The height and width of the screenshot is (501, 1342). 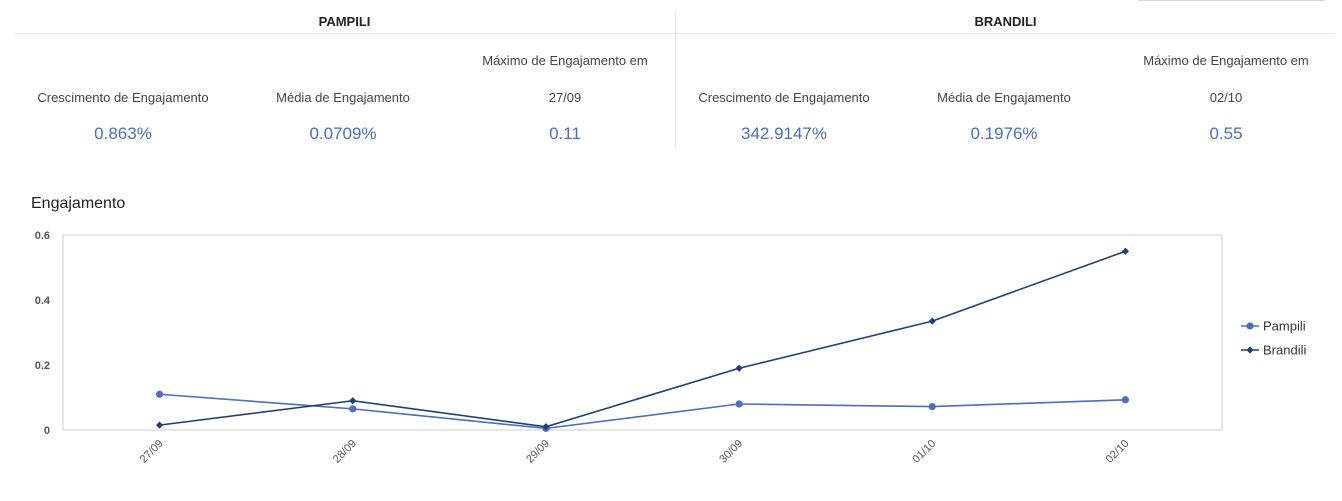 I want to click on kpi-value: 0.1976%, so click(x=1004, y=133).